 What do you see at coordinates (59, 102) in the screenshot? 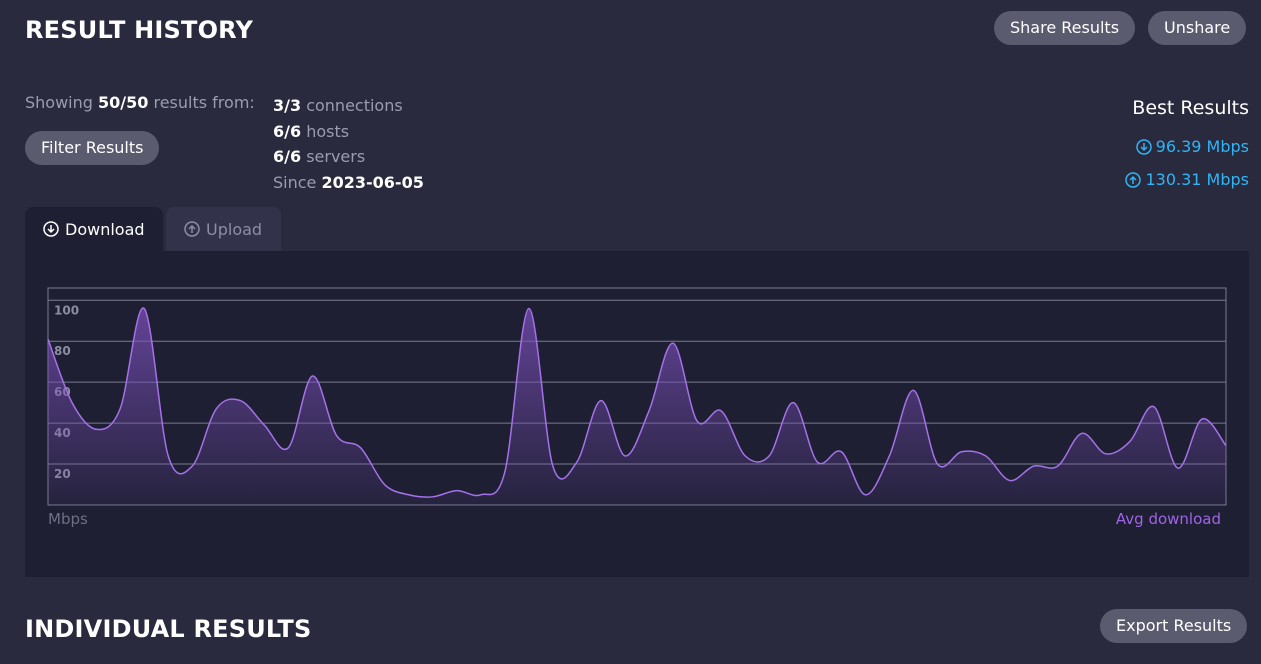
I see `text: Showing` at bounding box center [59, 102].